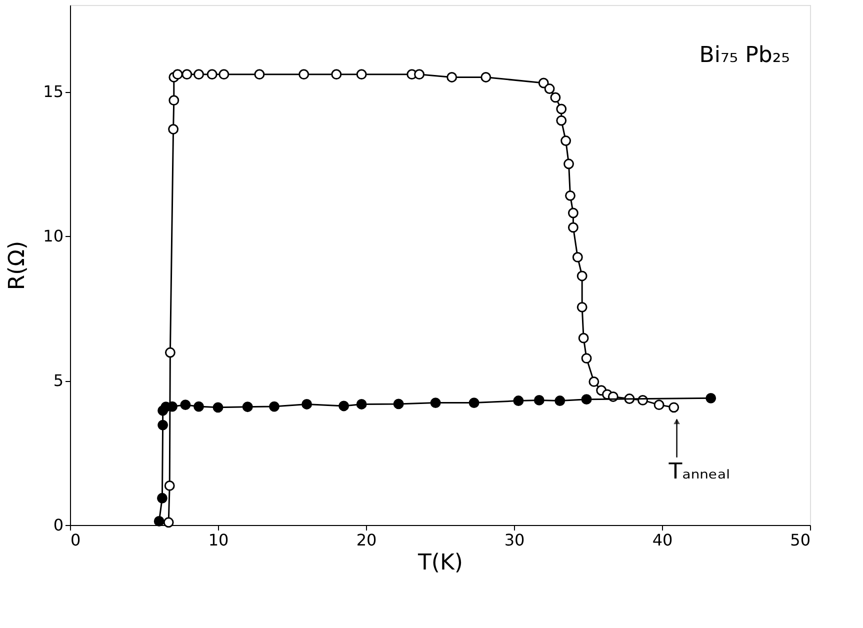 The height and width of the screenshot is (628, 863). I want to click on x-tick-label: 20, so click(366, 540).